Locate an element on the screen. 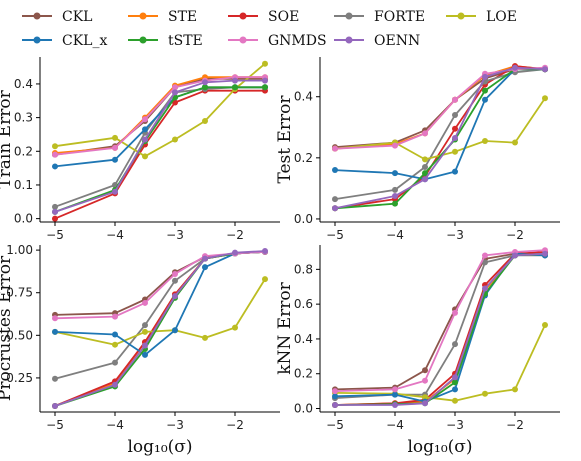 The image size is (581, 461). series-gnmds is located at coordinates (440, 108).